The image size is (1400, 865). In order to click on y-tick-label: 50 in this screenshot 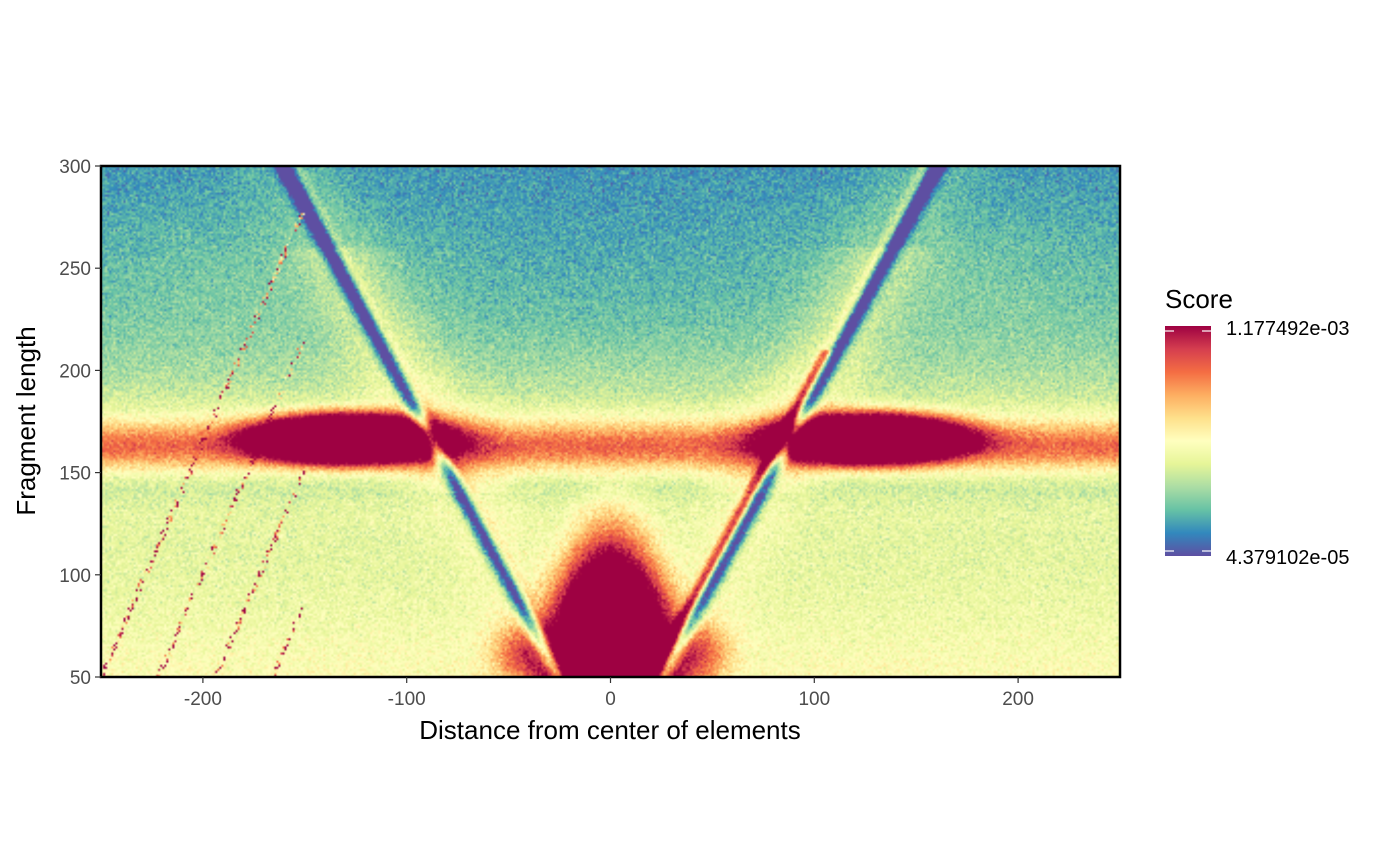, I will do `click(80, 678)`.